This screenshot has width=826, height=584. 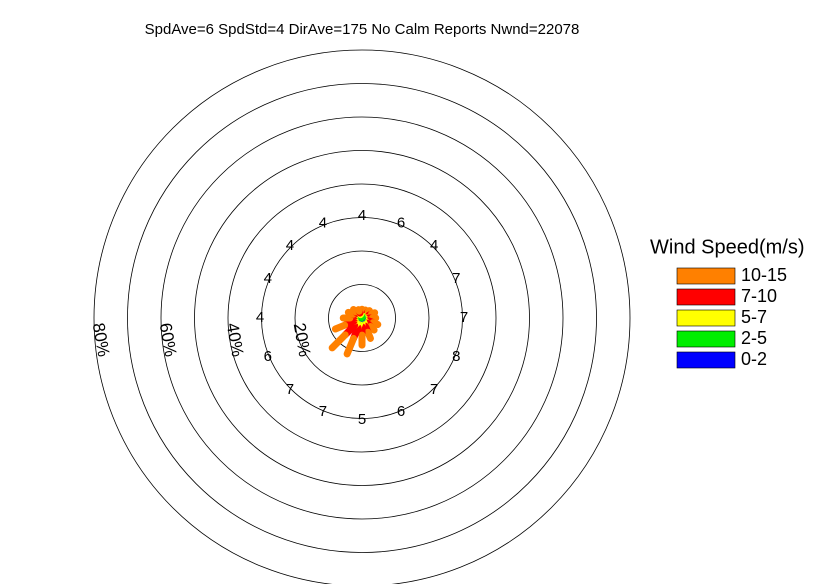 I want to click on direction-speed-label: 5, so click(x=362, y=419).